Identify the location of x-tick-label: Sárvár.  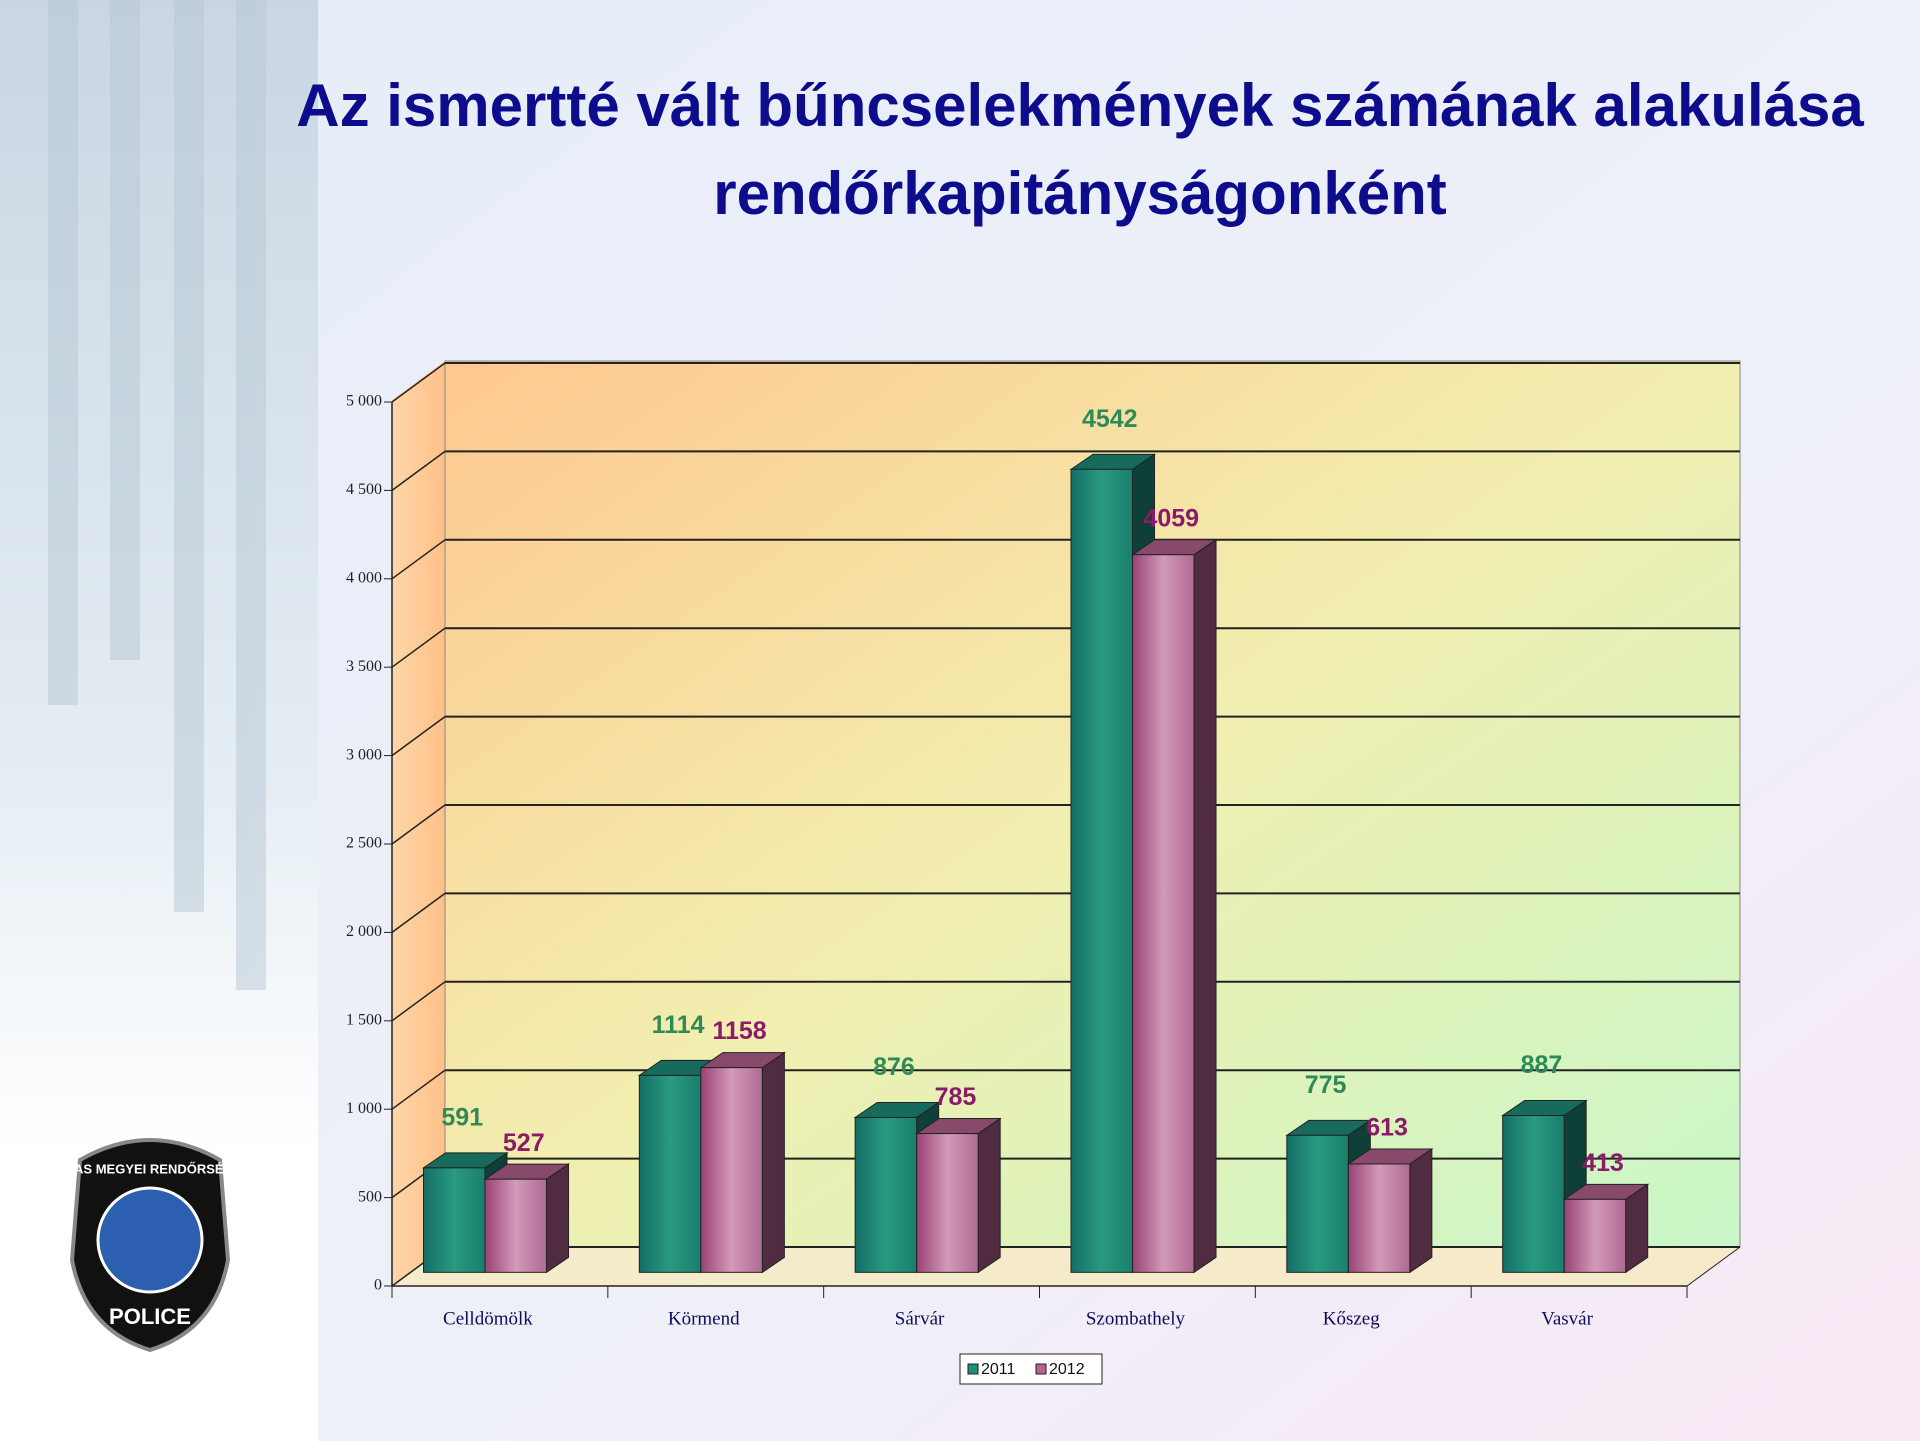
(920, 1318).